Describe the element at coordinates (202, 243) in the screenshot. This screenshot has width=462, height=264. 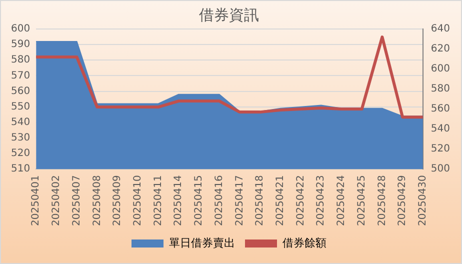
I see `legend-label: 單日借券賣出` at that location.